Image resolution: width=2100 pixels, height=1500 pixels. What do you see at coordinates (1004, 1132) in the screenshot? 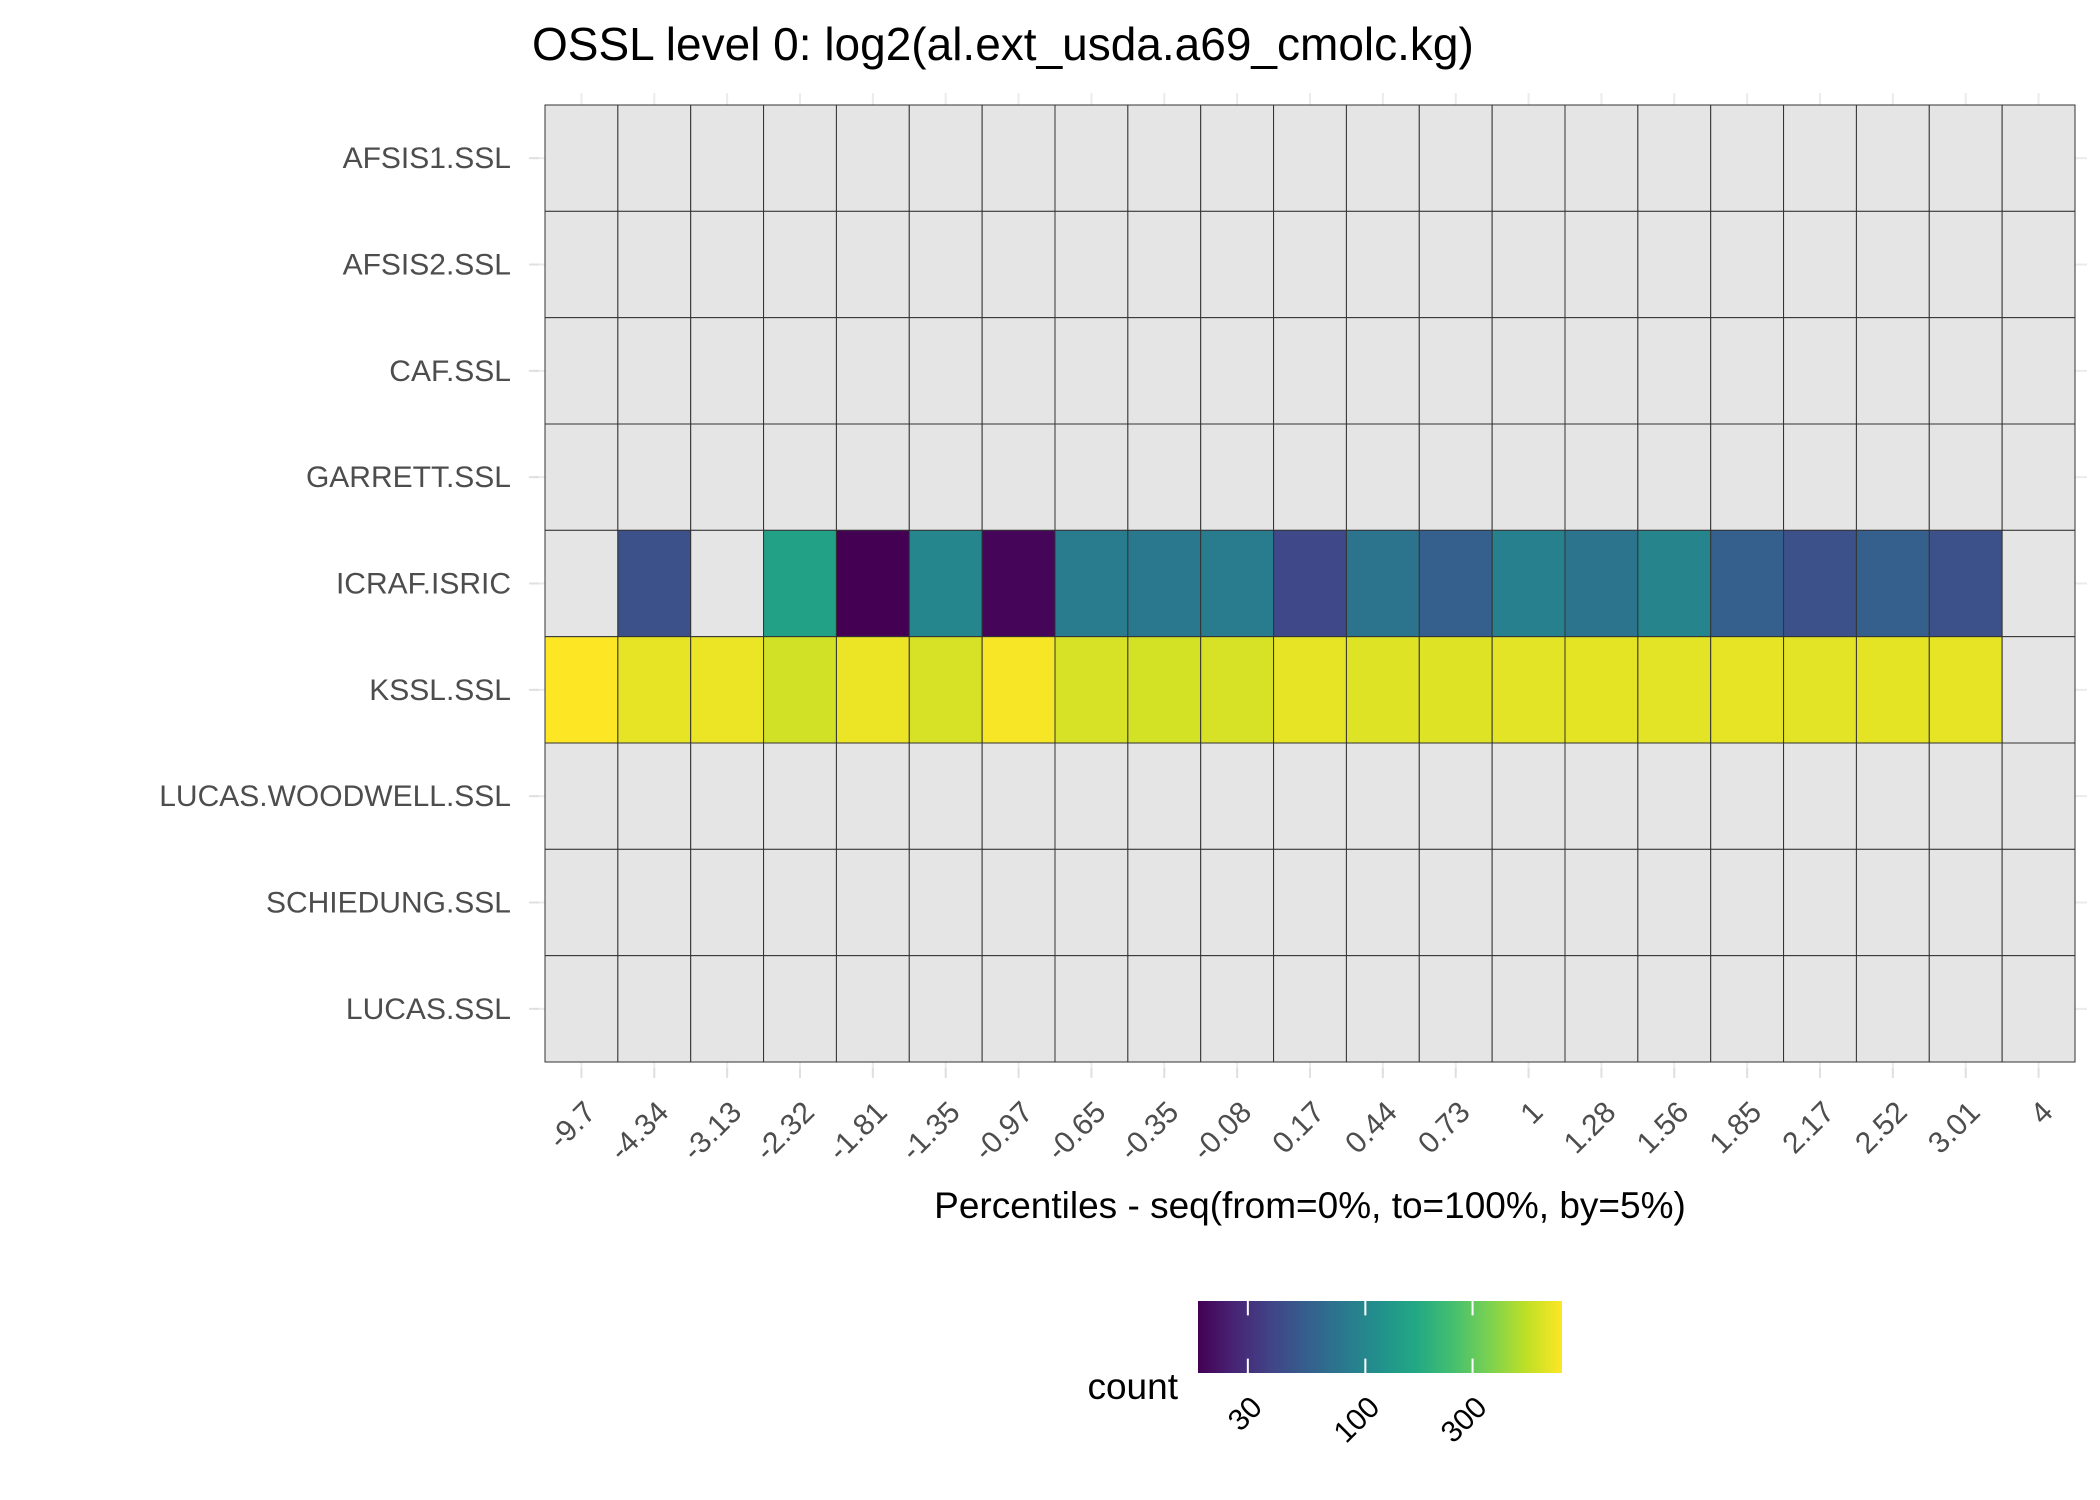
I see `x-tick-label: -0.97` at bounding box center [1004, 1132].